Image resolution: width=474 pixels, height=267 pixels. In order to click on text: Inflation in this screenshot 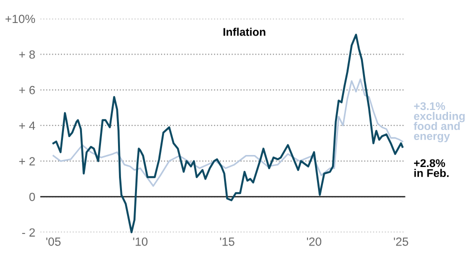, I will do `click(245, 32)`.